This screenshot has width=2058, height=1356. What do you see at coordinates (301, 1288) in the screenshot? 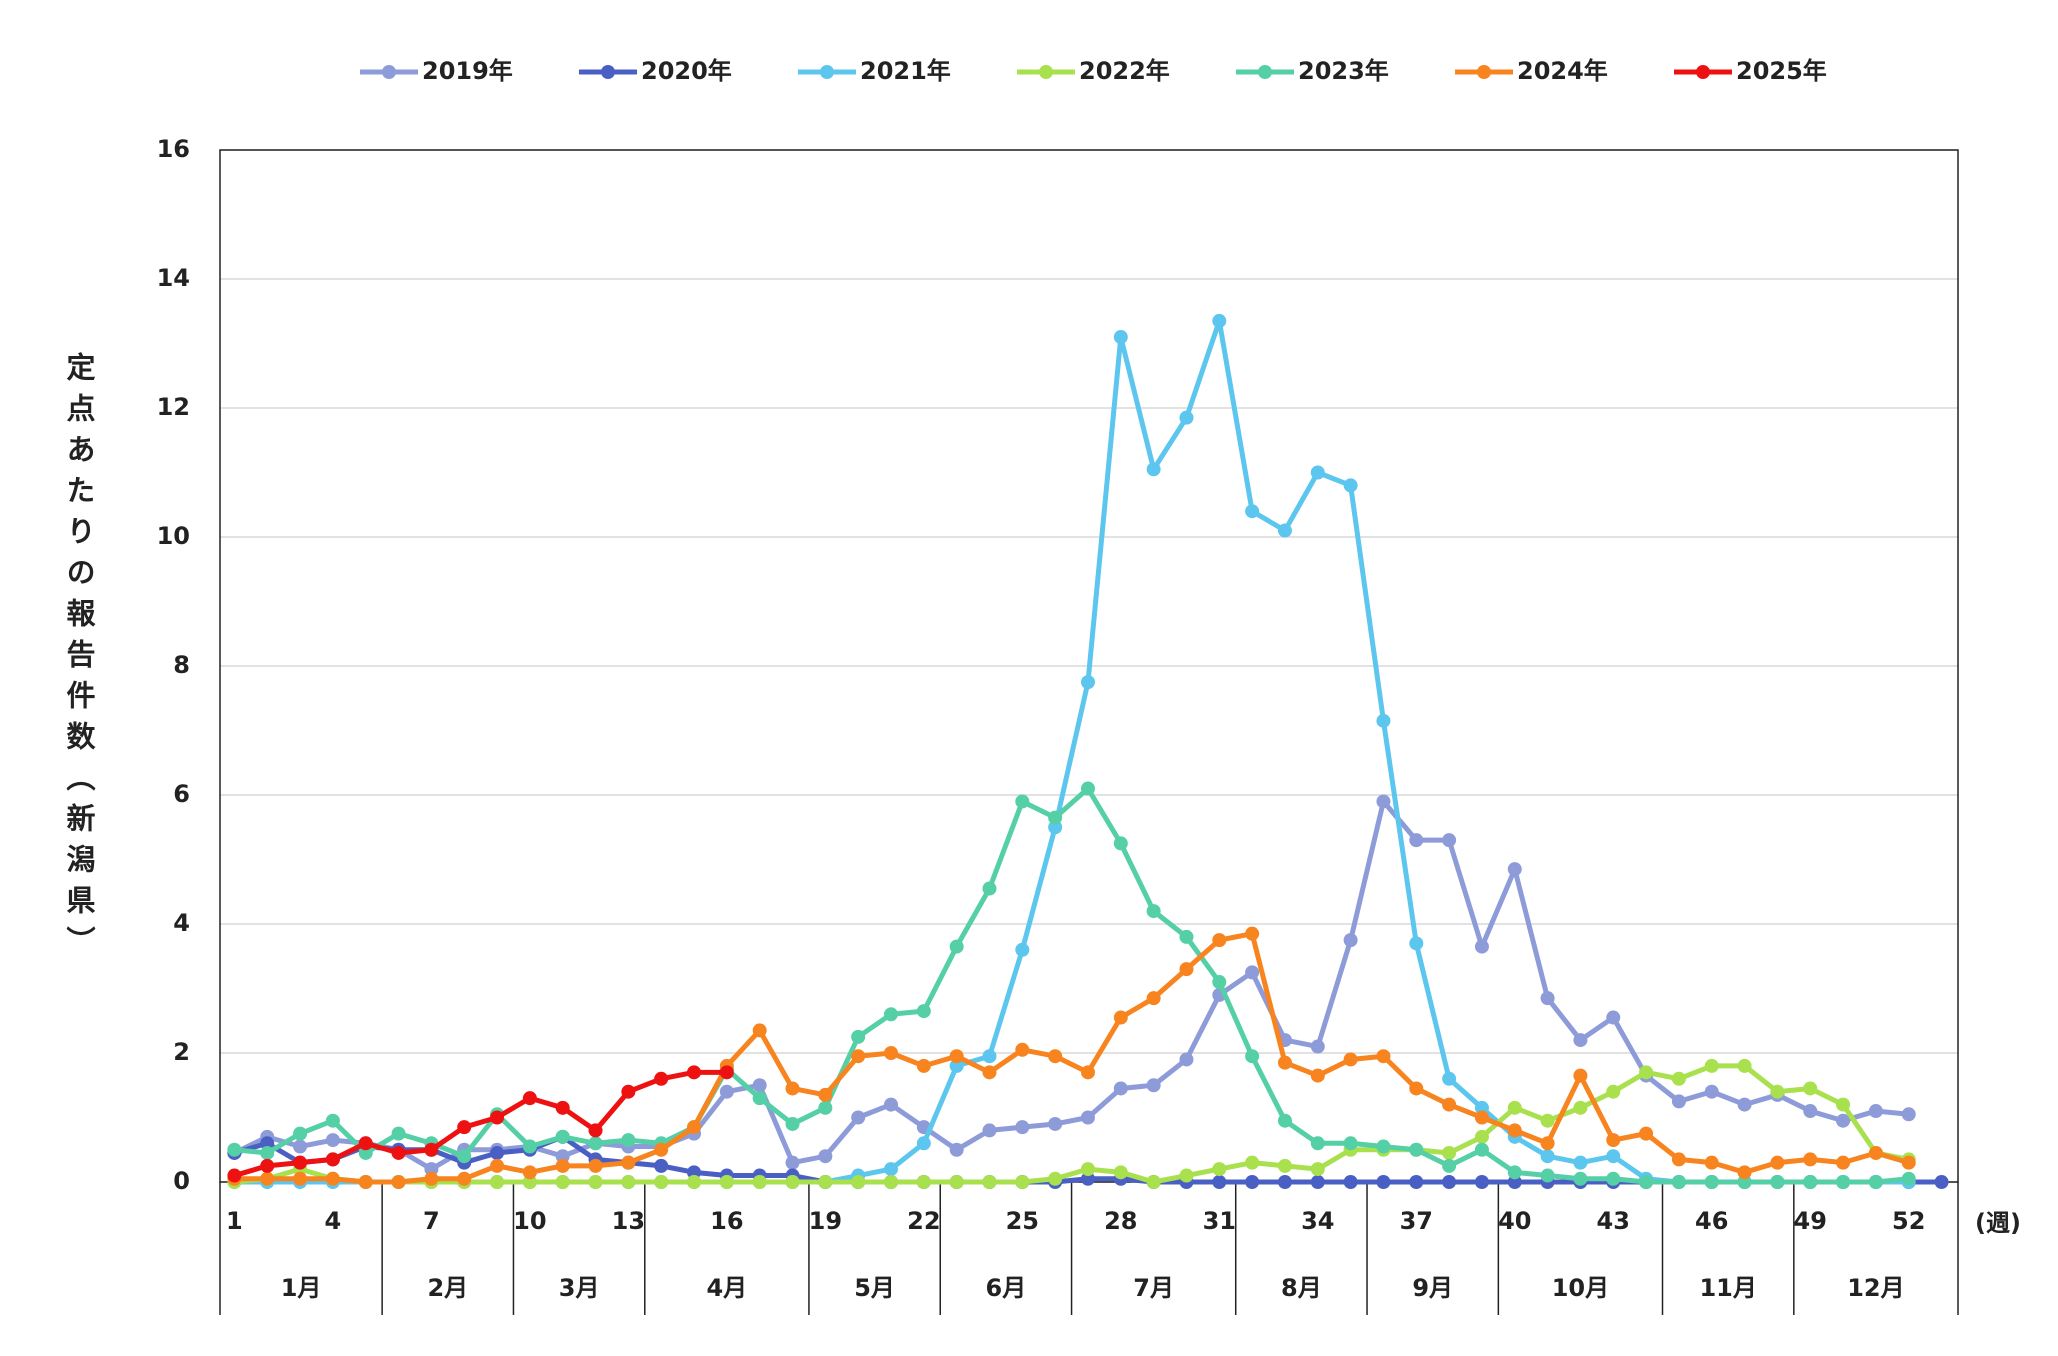
I see `month-label: 1月` at bounding box center [301, 1288].